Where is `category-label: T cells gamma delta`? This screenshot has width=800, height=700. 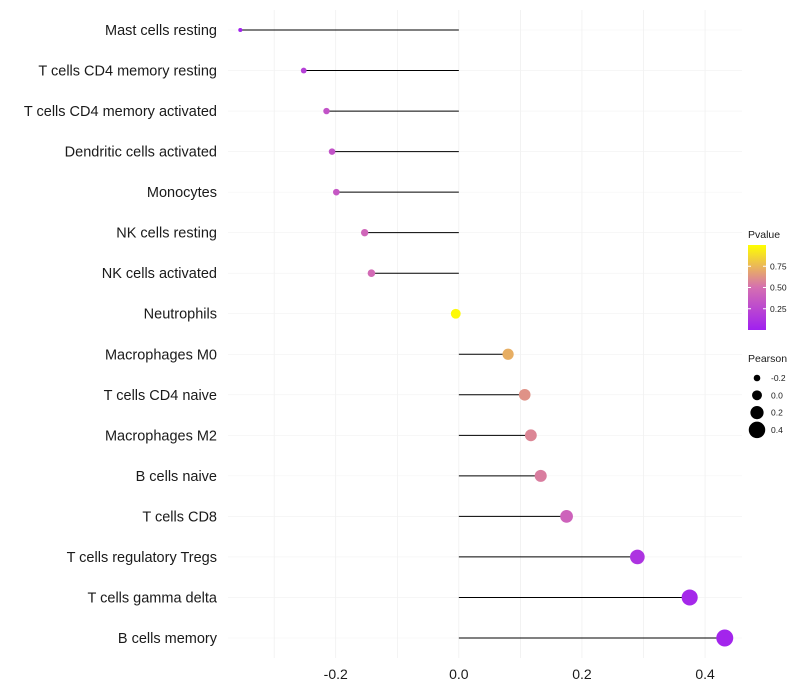 category-label: T cells gamma delta is located at coordinates (153, 598).